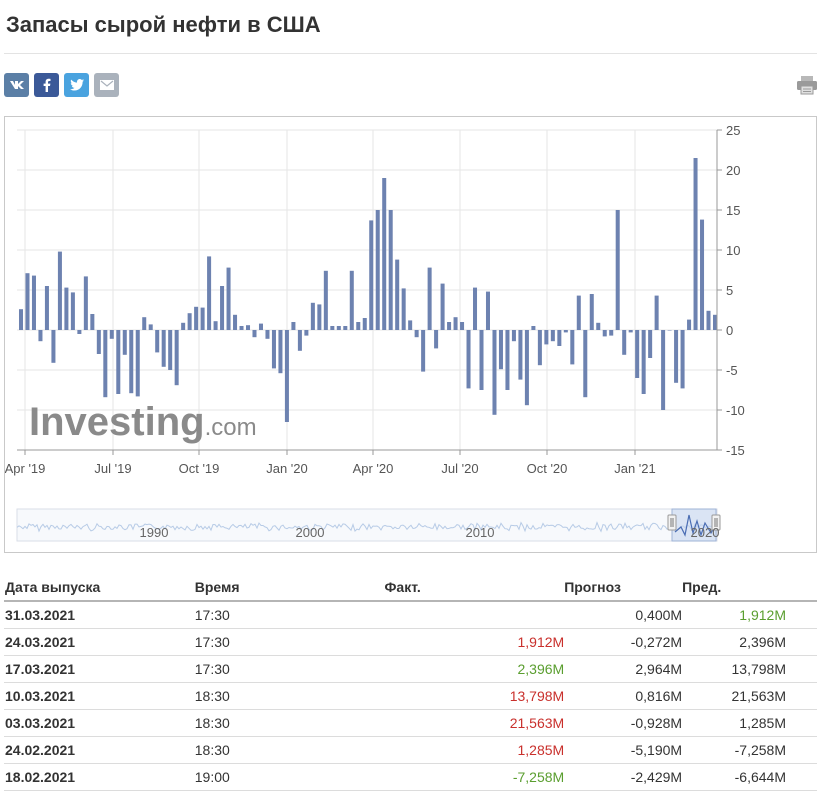  What do you see at coordinates (716, 522) in the screenshot?
I see `navigator-right-handle` at bounding box center [716, 522].